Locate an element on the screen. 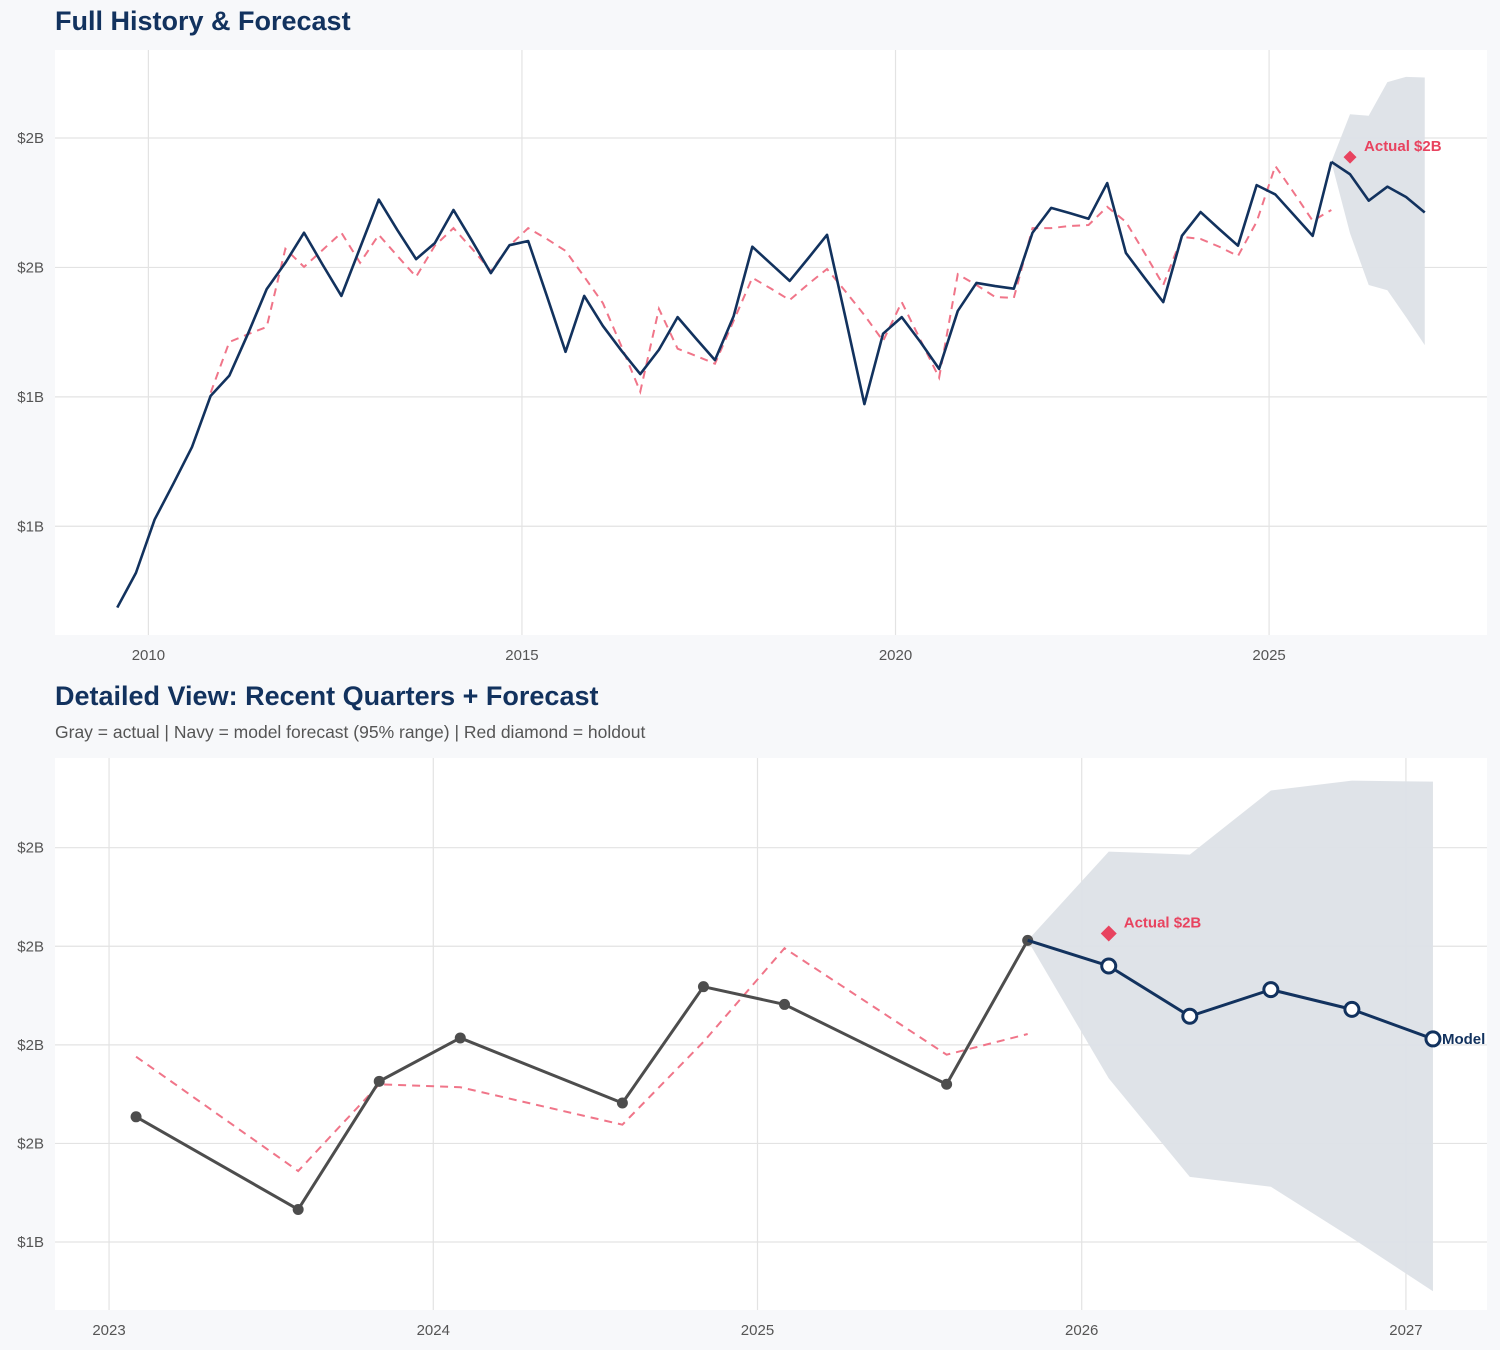  x-tick-label: 2010 is located at coordinates (148, 655).